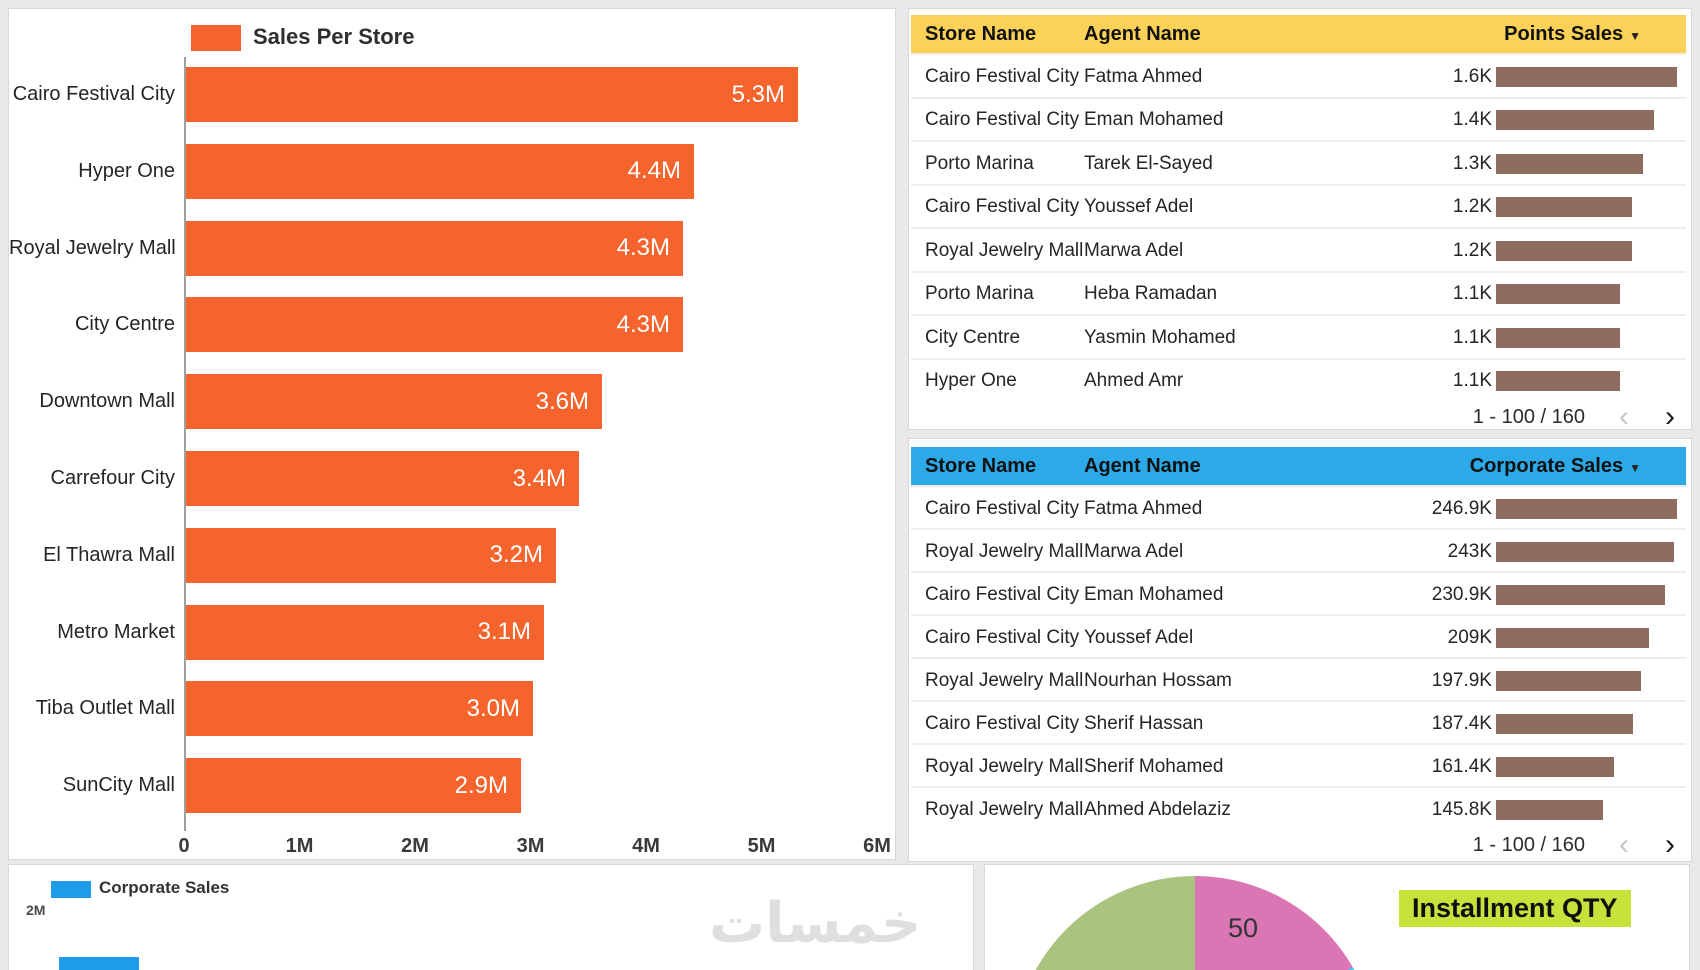 This screenshot has height=970, width=1700. What do you see at coordinates (1298, 466) in the screenshot?
I see `corporate-table-header: Store Name Agent Name Corporate Sales ▼` at bounding box center [1298, 466].